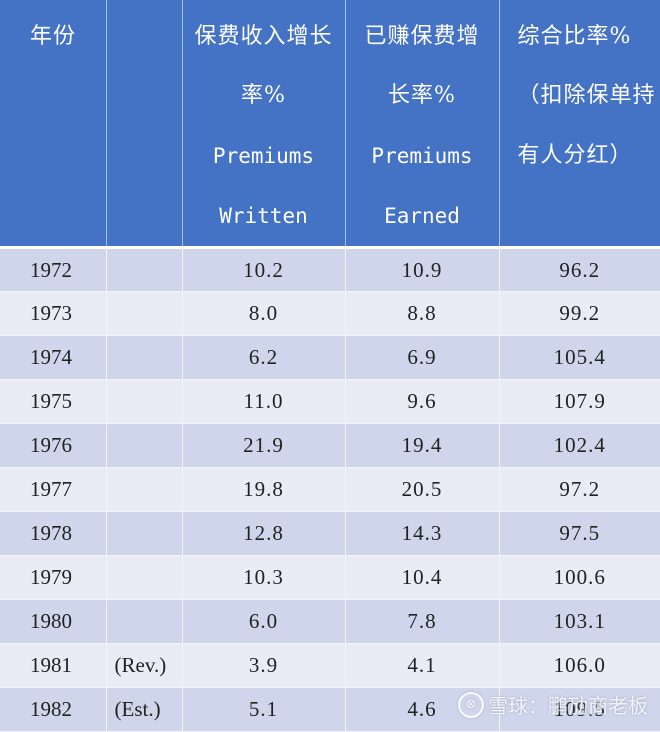 This screenshot has width=660, height=732. What do you see at coordinates (53, 37) in the screenshot?
I see `header-year-label: 年份` at bounding box center [53, 37].